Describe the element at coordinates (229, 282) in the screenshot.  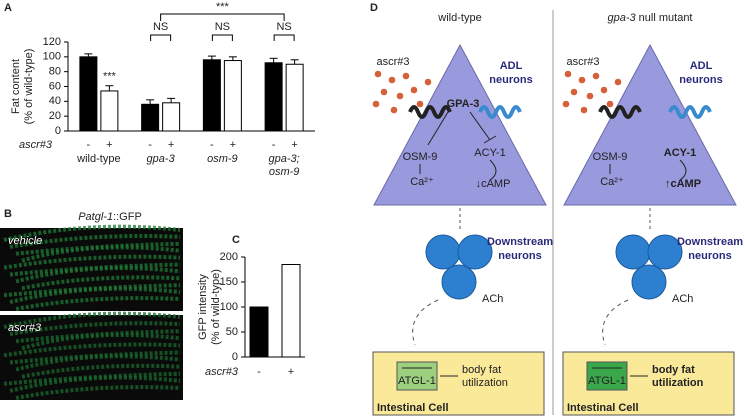
I see `y-tick-label: 150` at that location.